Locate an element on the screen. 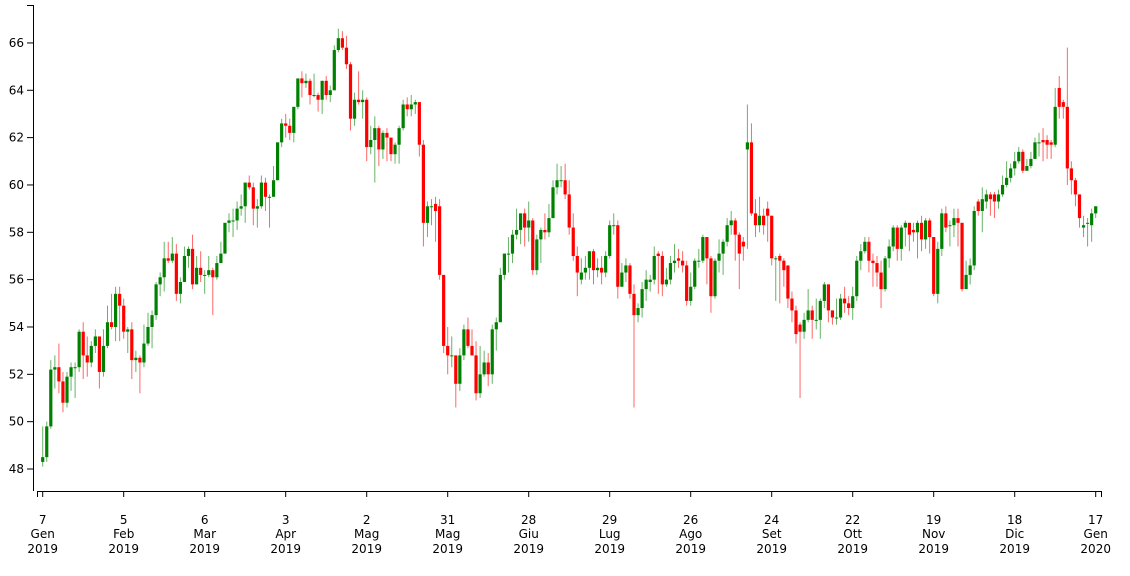 The height and width of the screenshot is (576, 1130). x-tick-year: 2019 is located at coordinates (609, 549).